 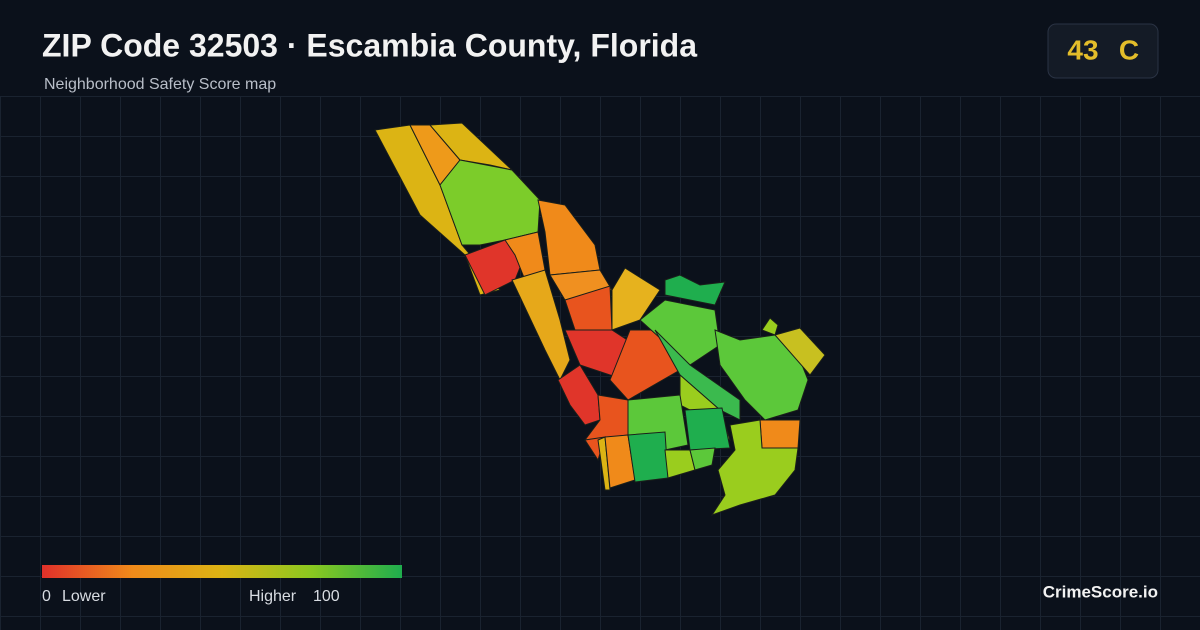 What do you see at coordinates (1082, 49) in the screenshot?
I see `score-value: 43` at bounding box center [1082, 49].